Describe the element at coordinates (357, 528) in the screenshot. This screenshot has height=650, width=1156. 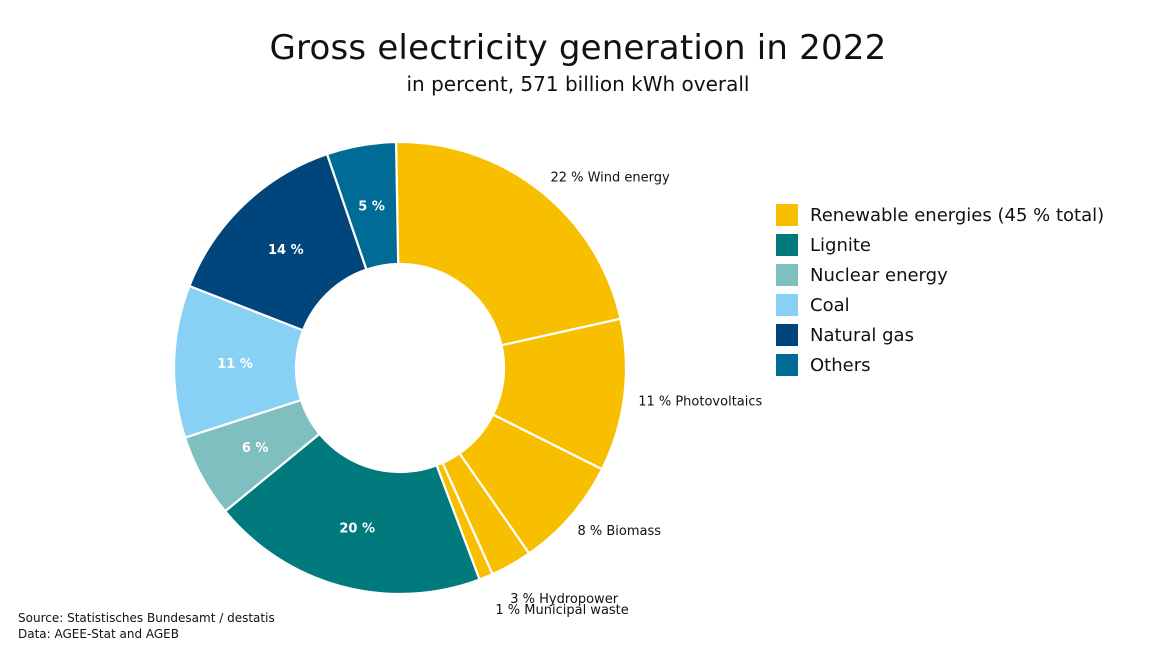
I see `slice-label-5: 20 %` at that location.